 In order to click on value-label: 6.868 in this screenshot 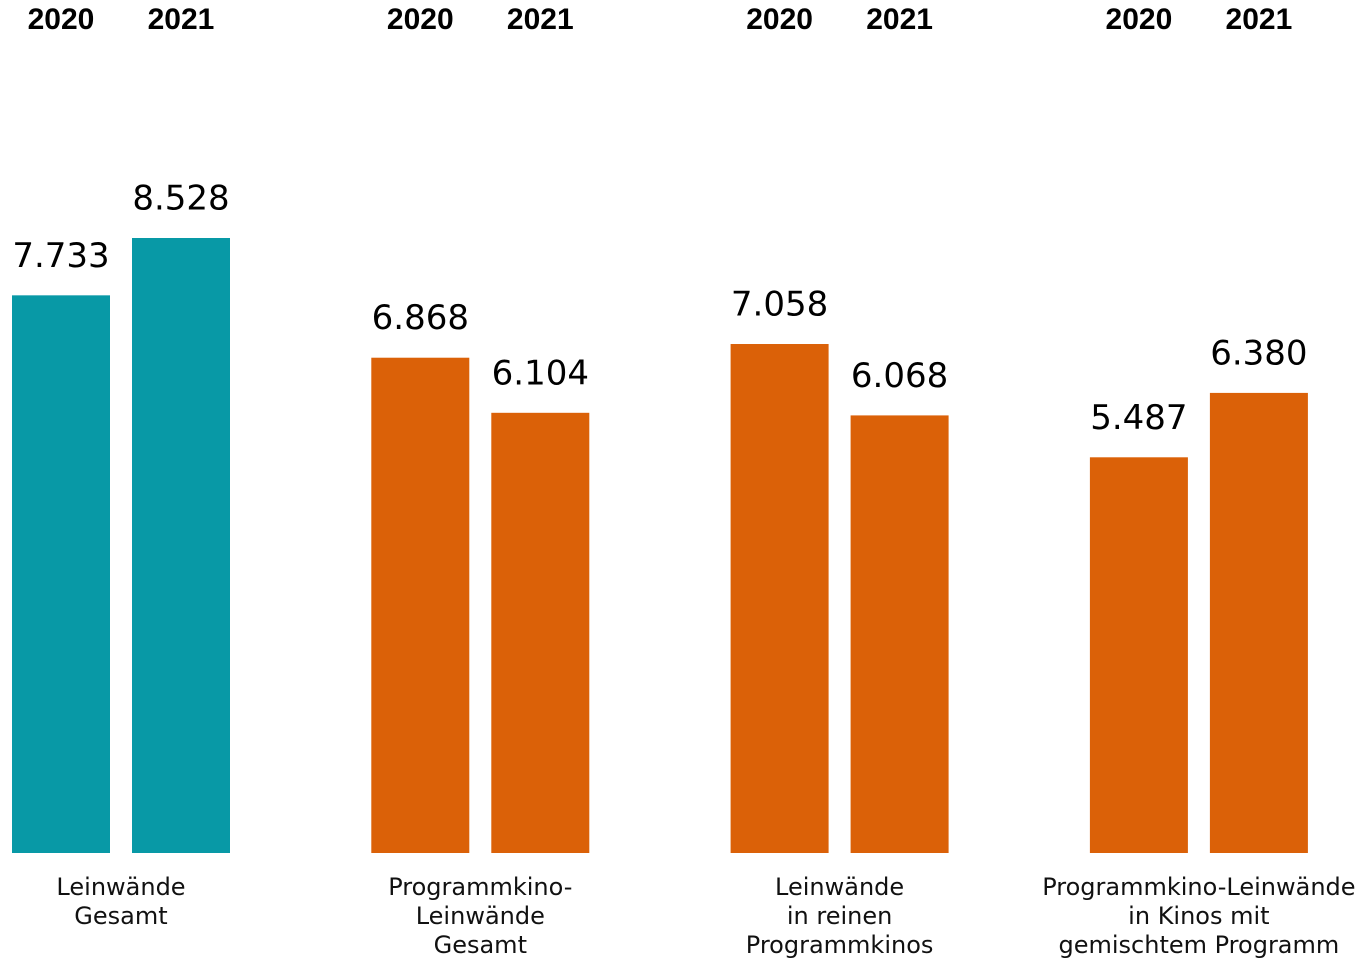, I will do `click(420, 318)`.